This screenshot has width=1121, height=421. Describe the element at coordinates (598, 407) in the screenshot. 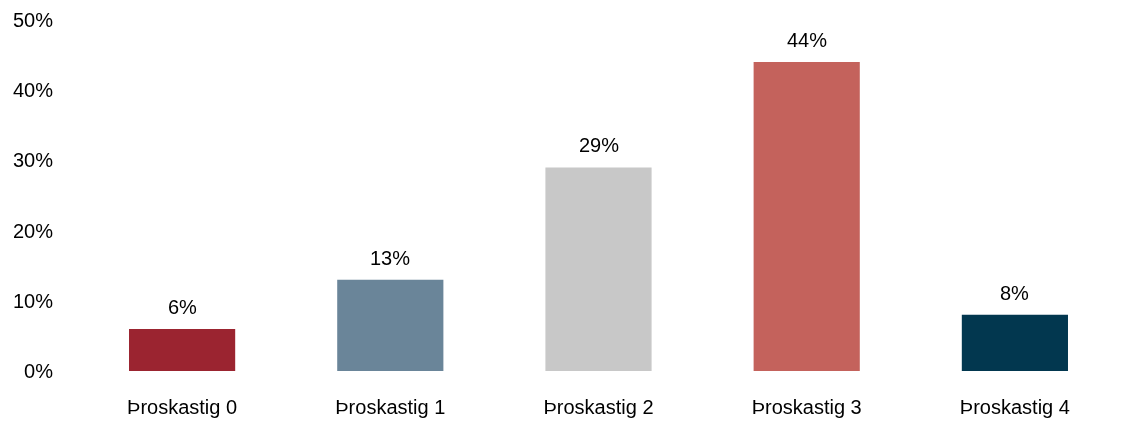

I see `x-tick-label: Þroskastig 2` at that location.